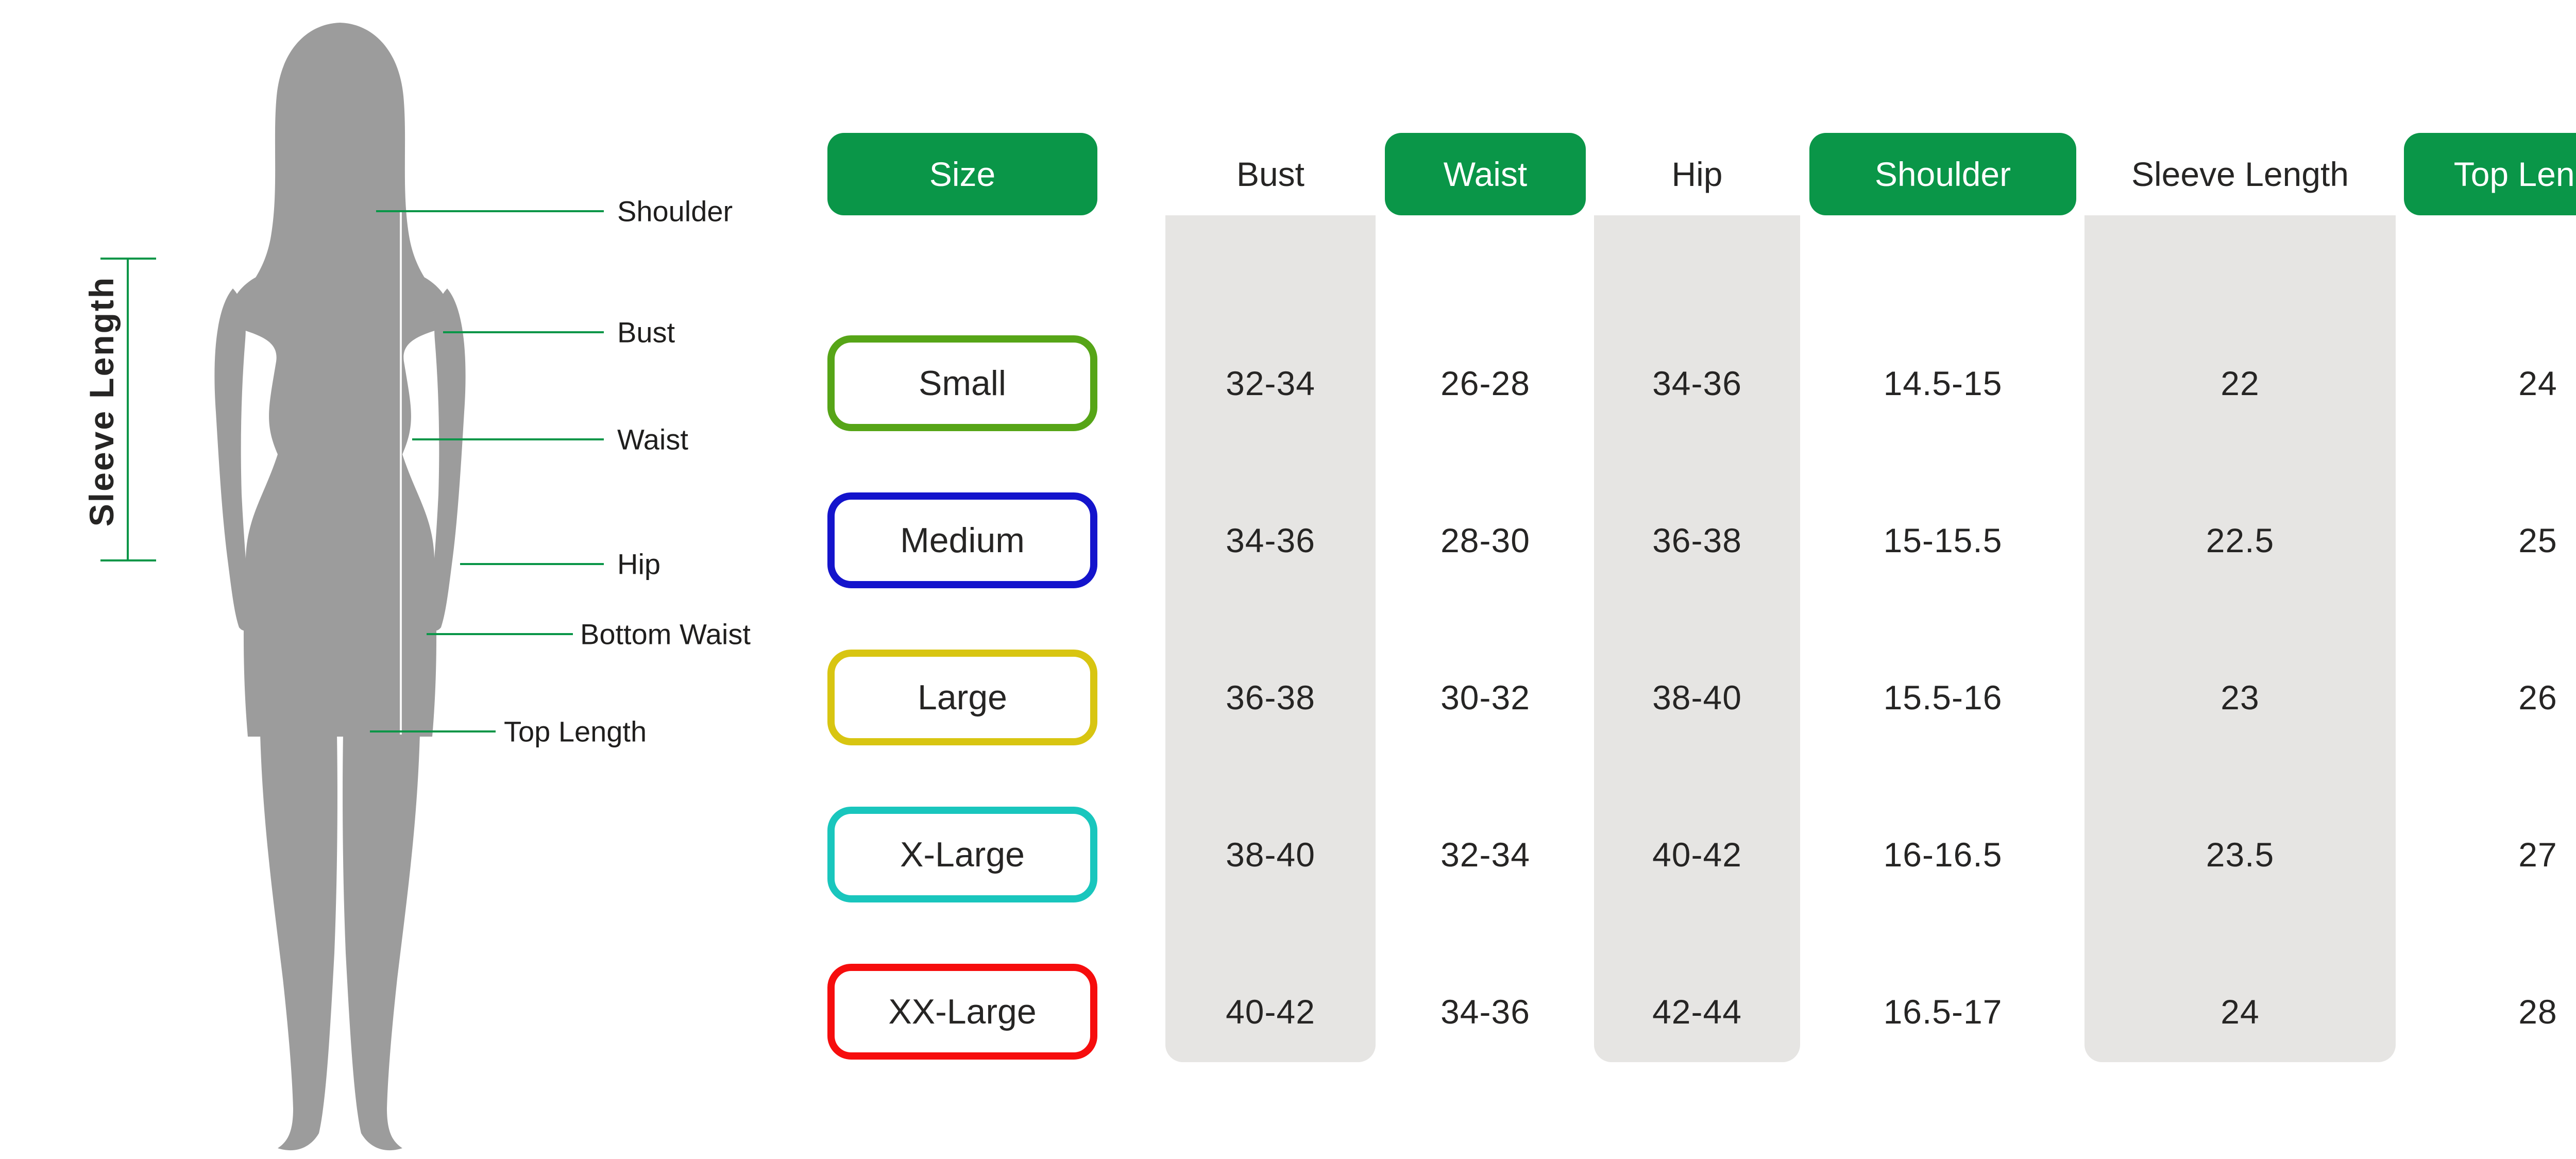  Describe the element at coordinates (962, 854) in the screenshot. I see `size-button-x-large: X-Large` at that location.